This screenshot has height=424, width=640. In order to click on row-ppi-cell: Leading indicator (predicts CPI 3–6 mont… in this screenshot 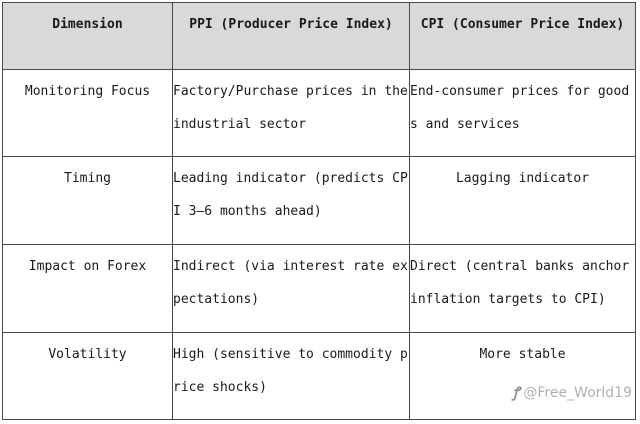, I will do `click(291, 200)`.